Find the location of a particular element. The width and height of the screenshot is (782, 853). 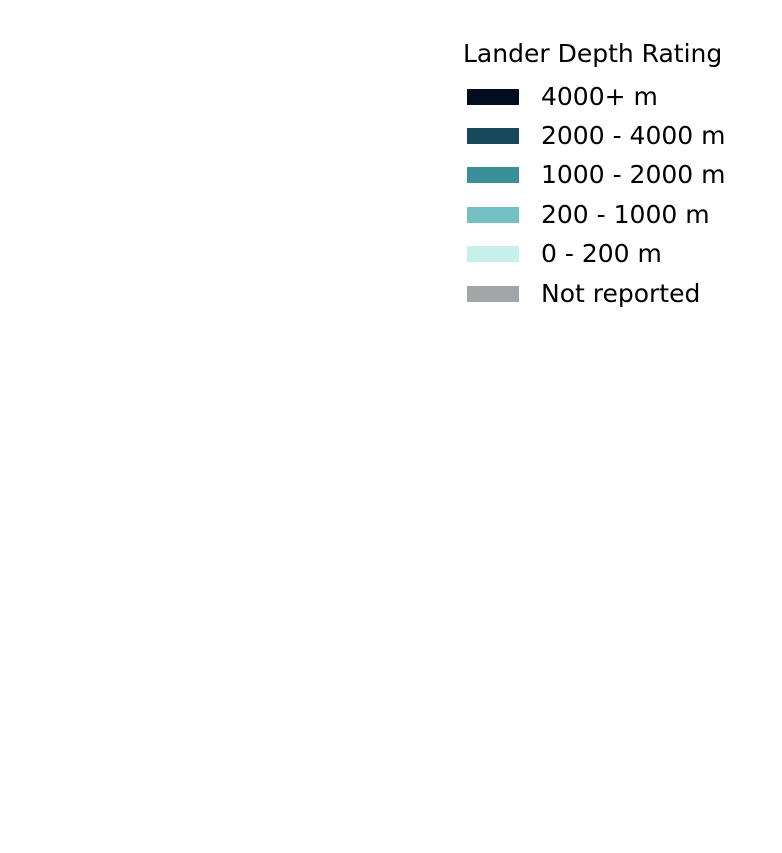

legend-label: 200 - 1000 m is located at coordinates (625, 214).